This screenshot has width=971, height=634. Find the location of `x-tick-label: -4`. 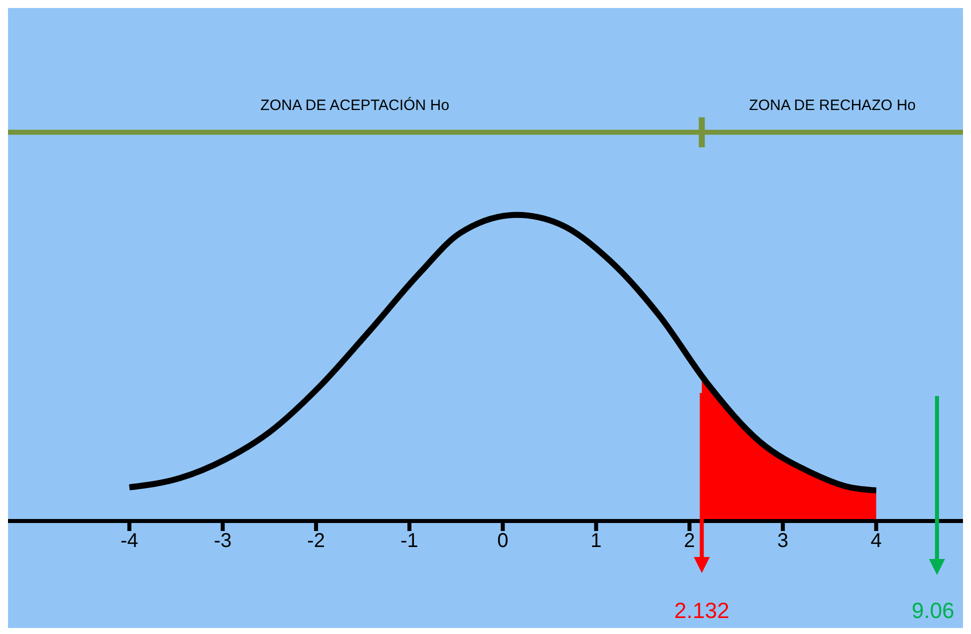

x-tick-label: -4 is located at coordinates (129, 541).